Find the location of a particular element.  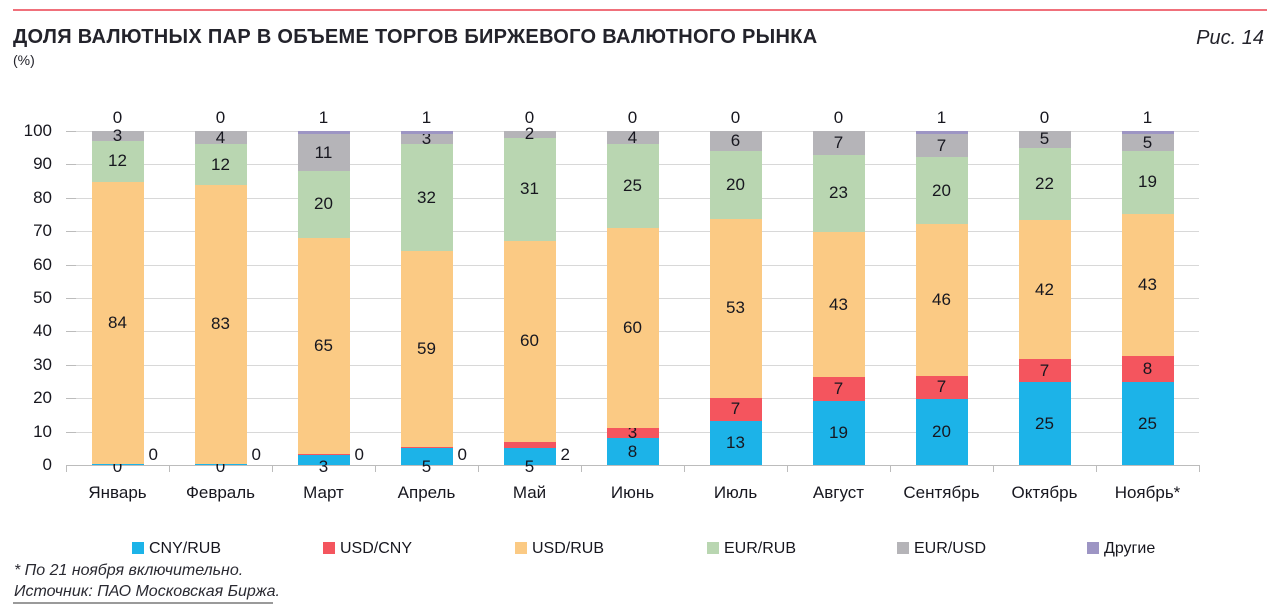

legend-item-usd-rub: USD/RUB is located at coordinates (559, 548).